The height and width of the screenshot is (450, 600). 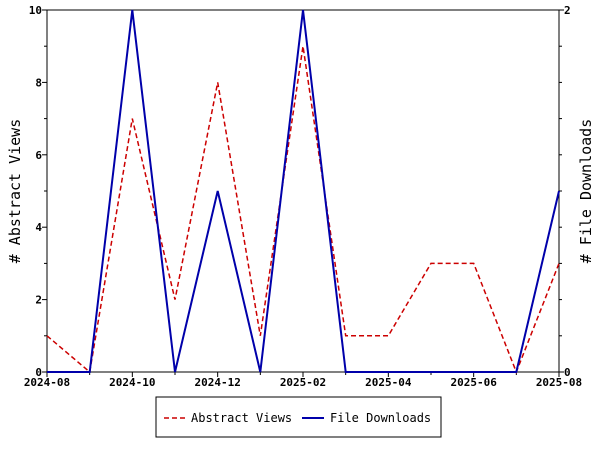 What do you see at coordinates (38, 227) in the screenshot?
I see `y-left-tick-label: 4` at bounding box center [38, 227].